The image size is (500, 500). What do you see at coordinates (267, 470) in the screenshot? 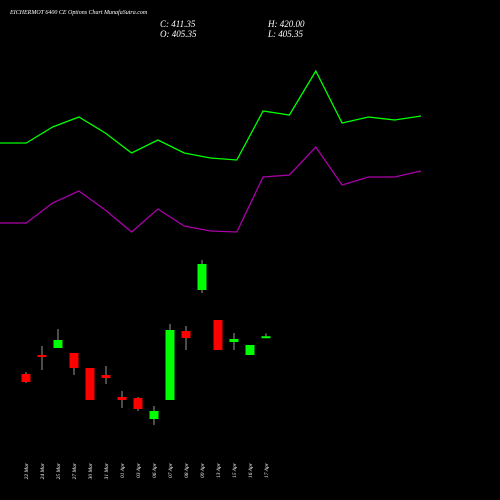
I see `x-tick-label: 17 Apr` at bounding box center [267, 470].